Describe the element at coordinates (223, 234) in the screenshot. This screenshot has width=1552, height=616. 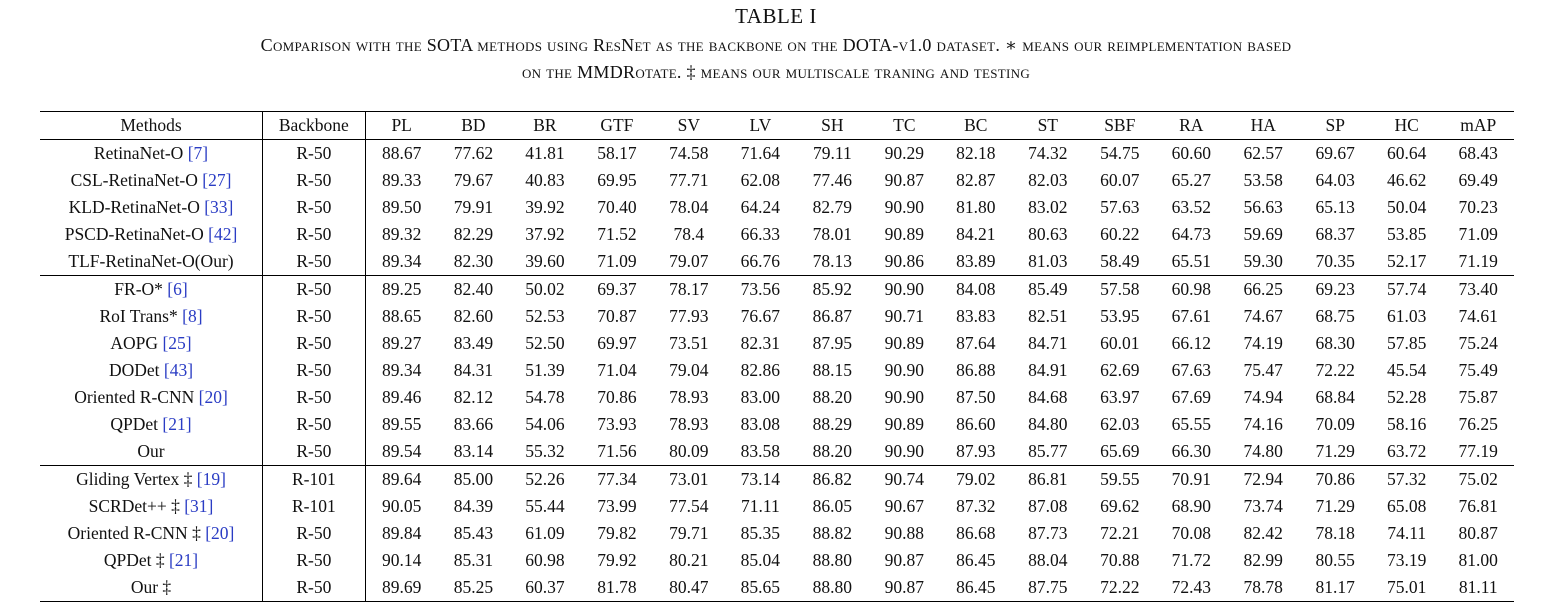
I see `citation-link: [42]` at that location.